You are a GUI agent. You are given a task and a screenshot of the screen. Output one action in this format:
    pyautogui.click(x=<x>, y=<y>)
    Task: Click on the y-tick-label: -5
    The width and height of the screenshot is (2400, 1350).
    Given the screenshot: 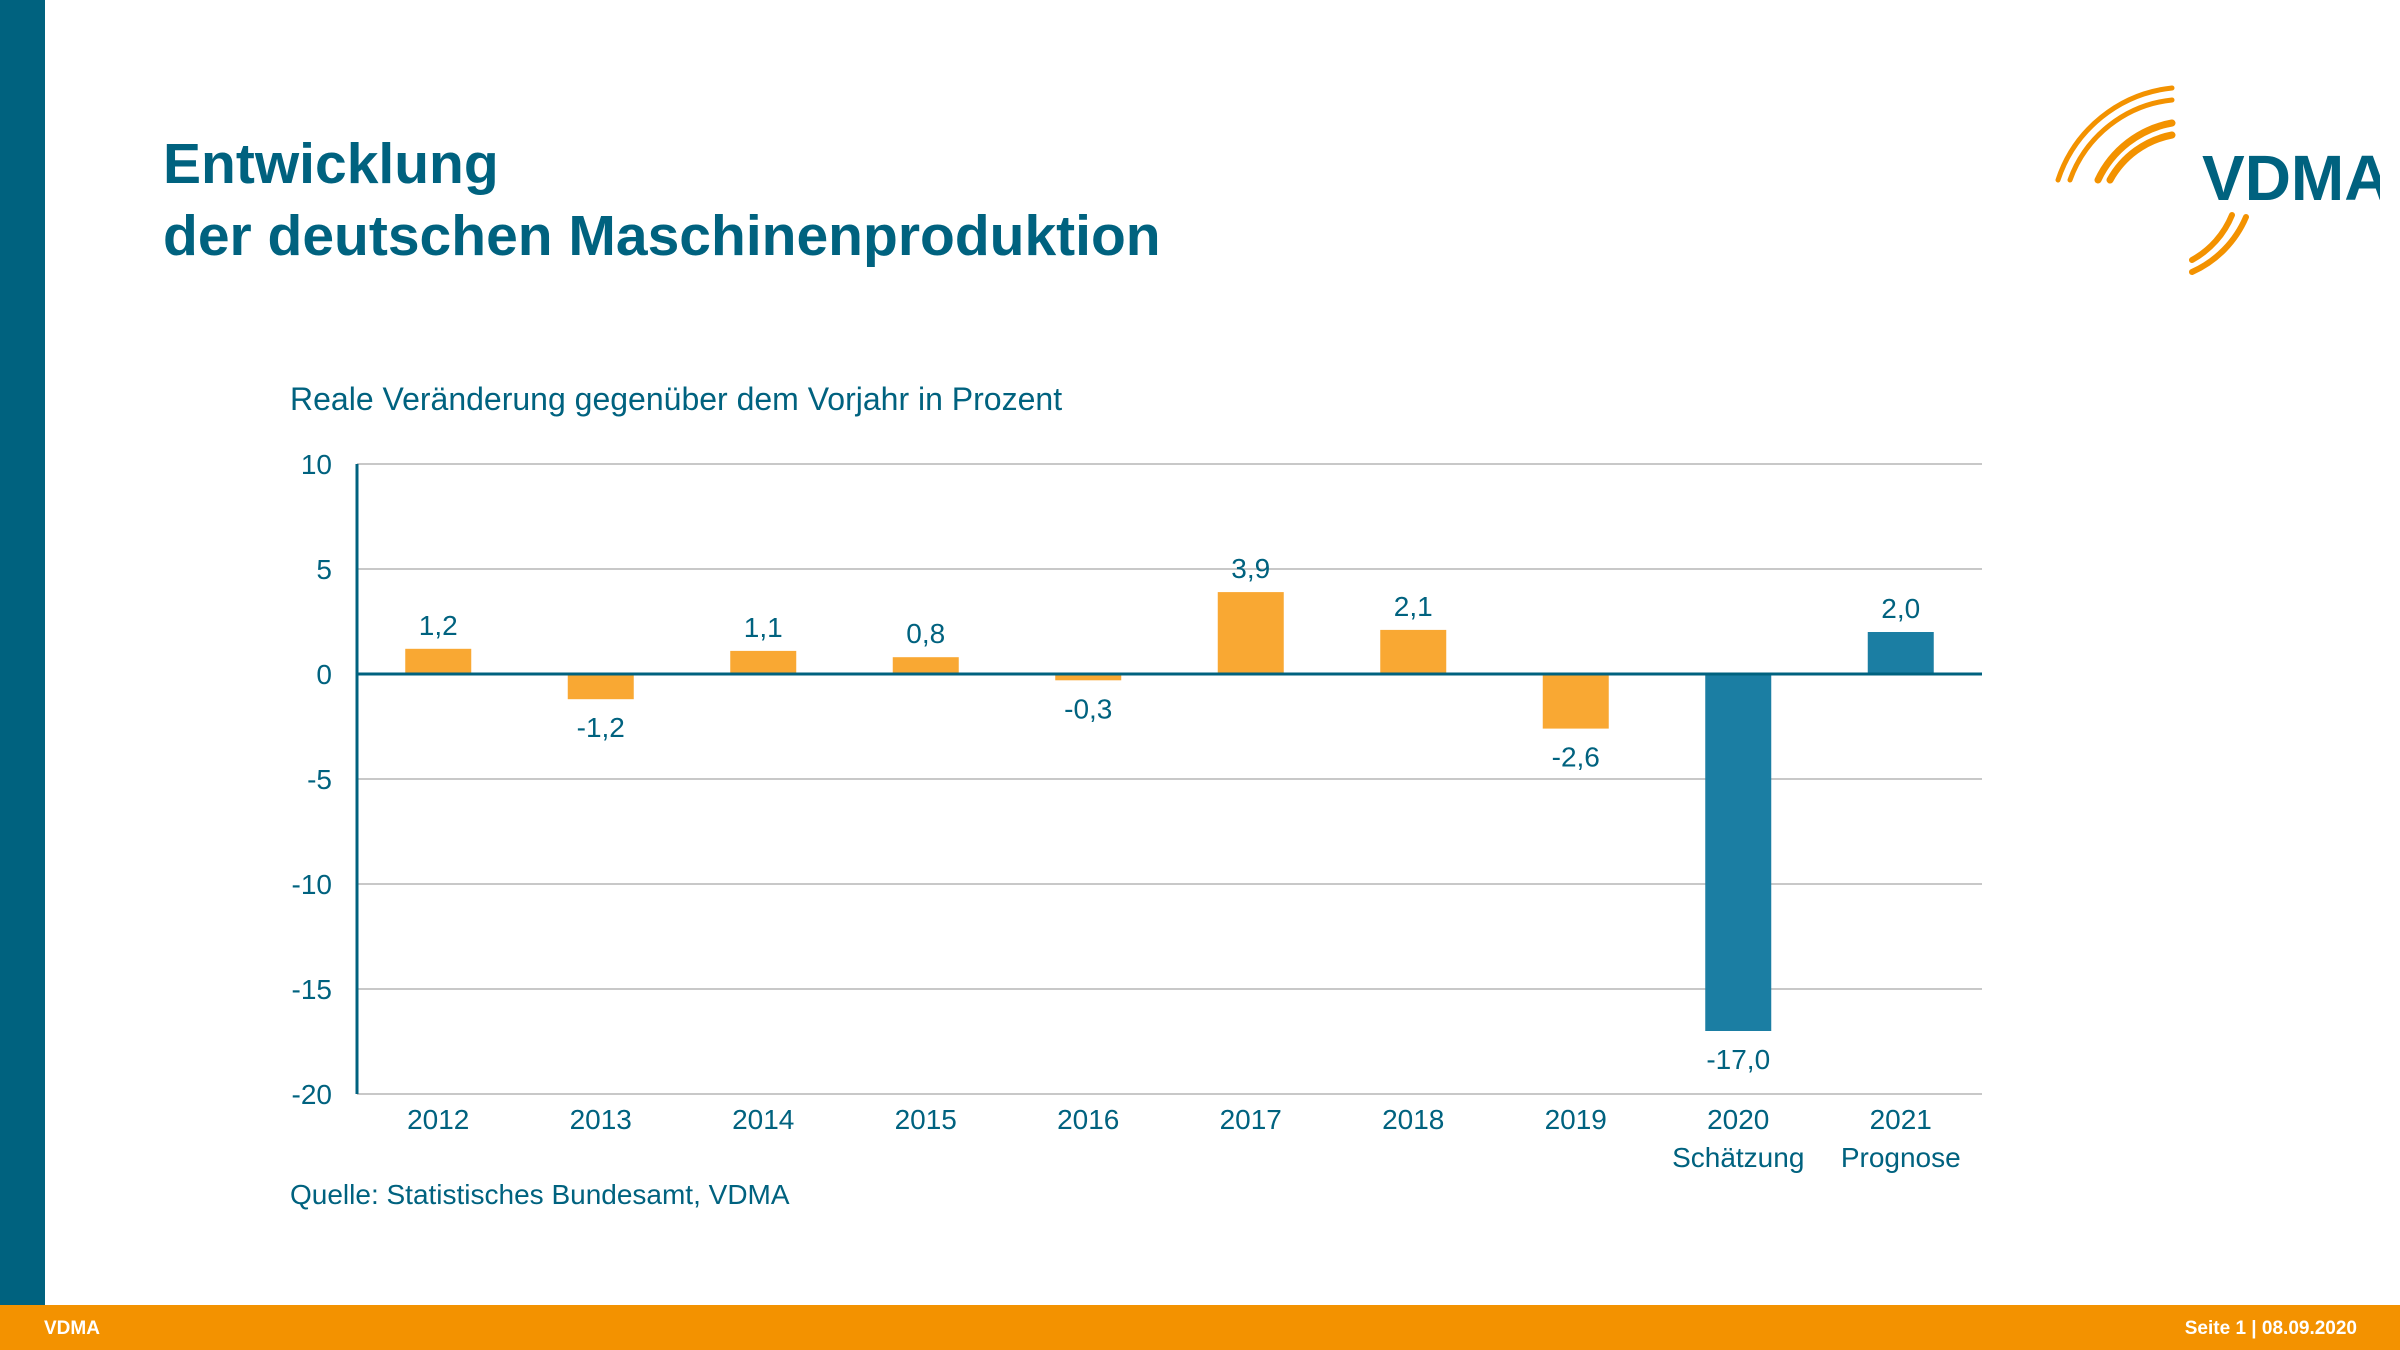 What is the action you would take?
    pyautogui.click(x=319, y=779)
    